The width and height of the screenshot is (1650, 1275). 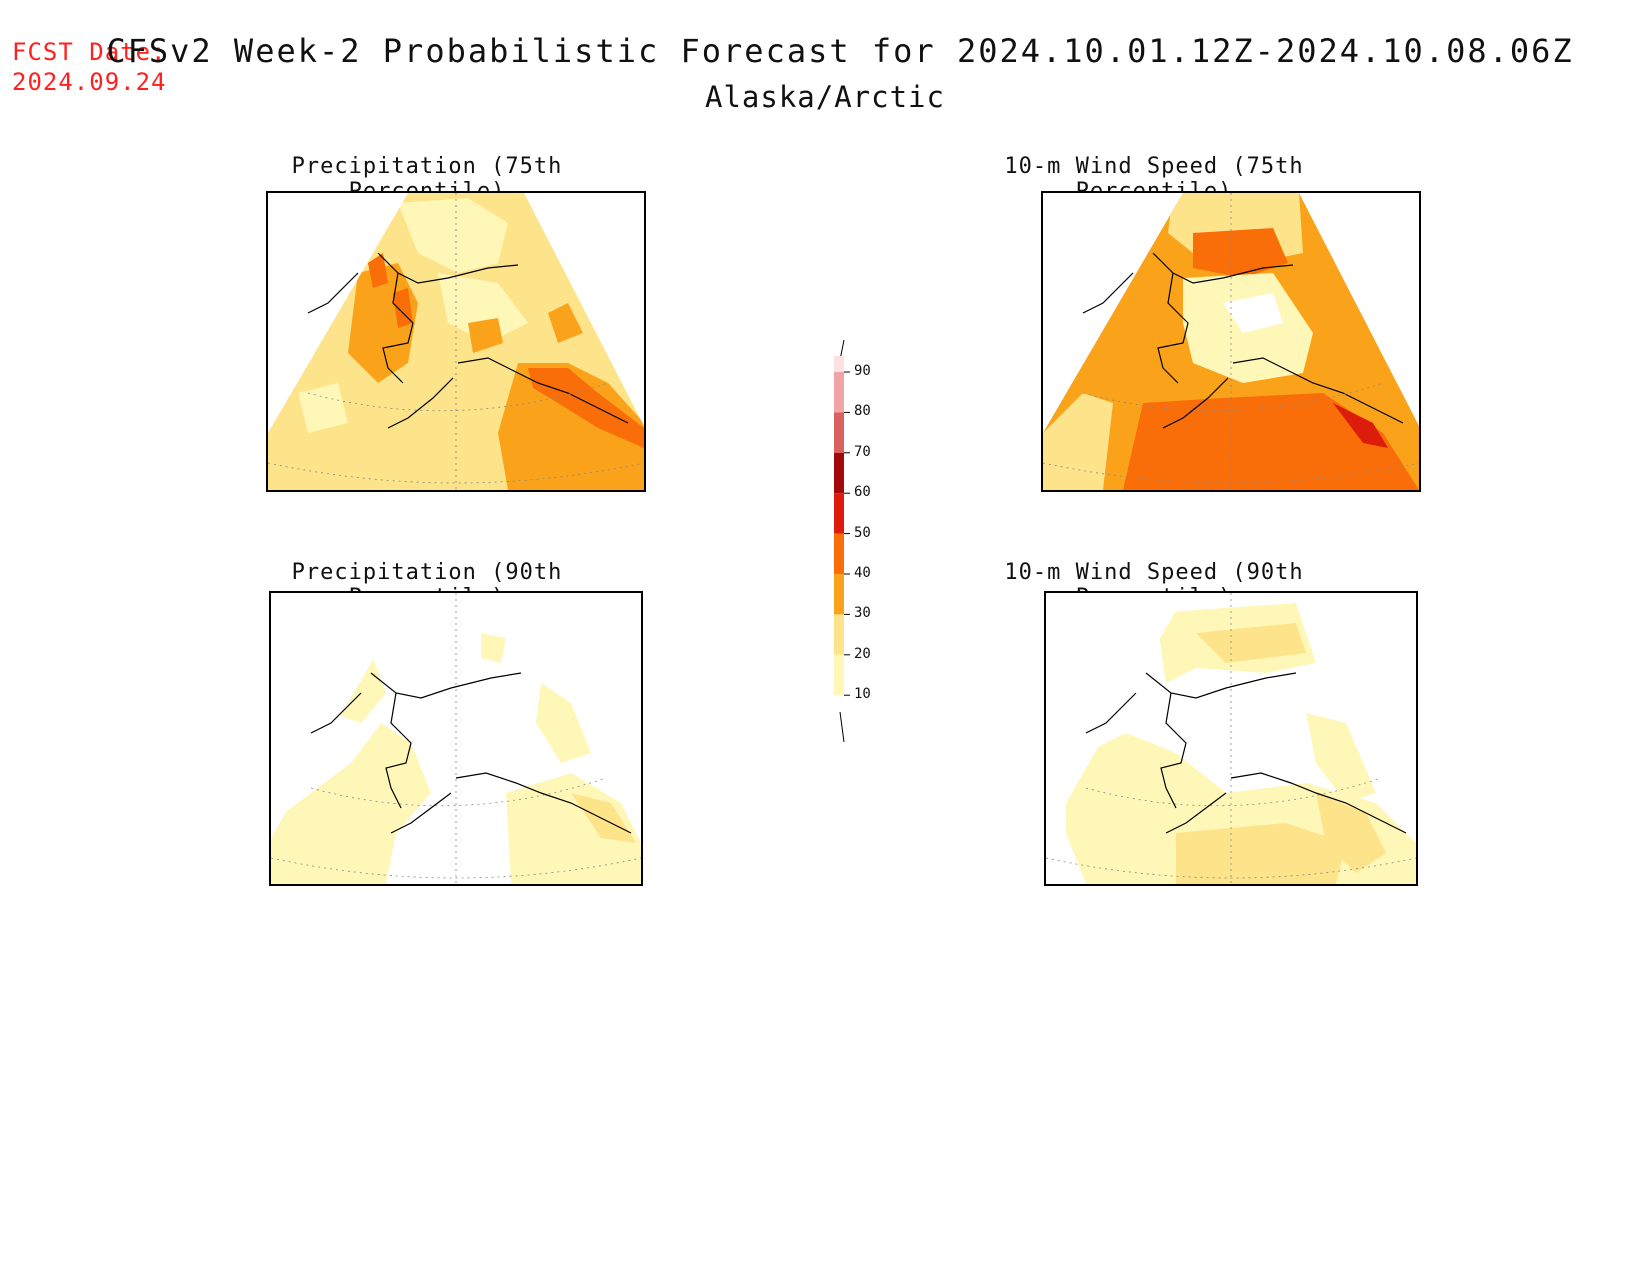 I want to click on precip90-map, so click(x=456, y=738).